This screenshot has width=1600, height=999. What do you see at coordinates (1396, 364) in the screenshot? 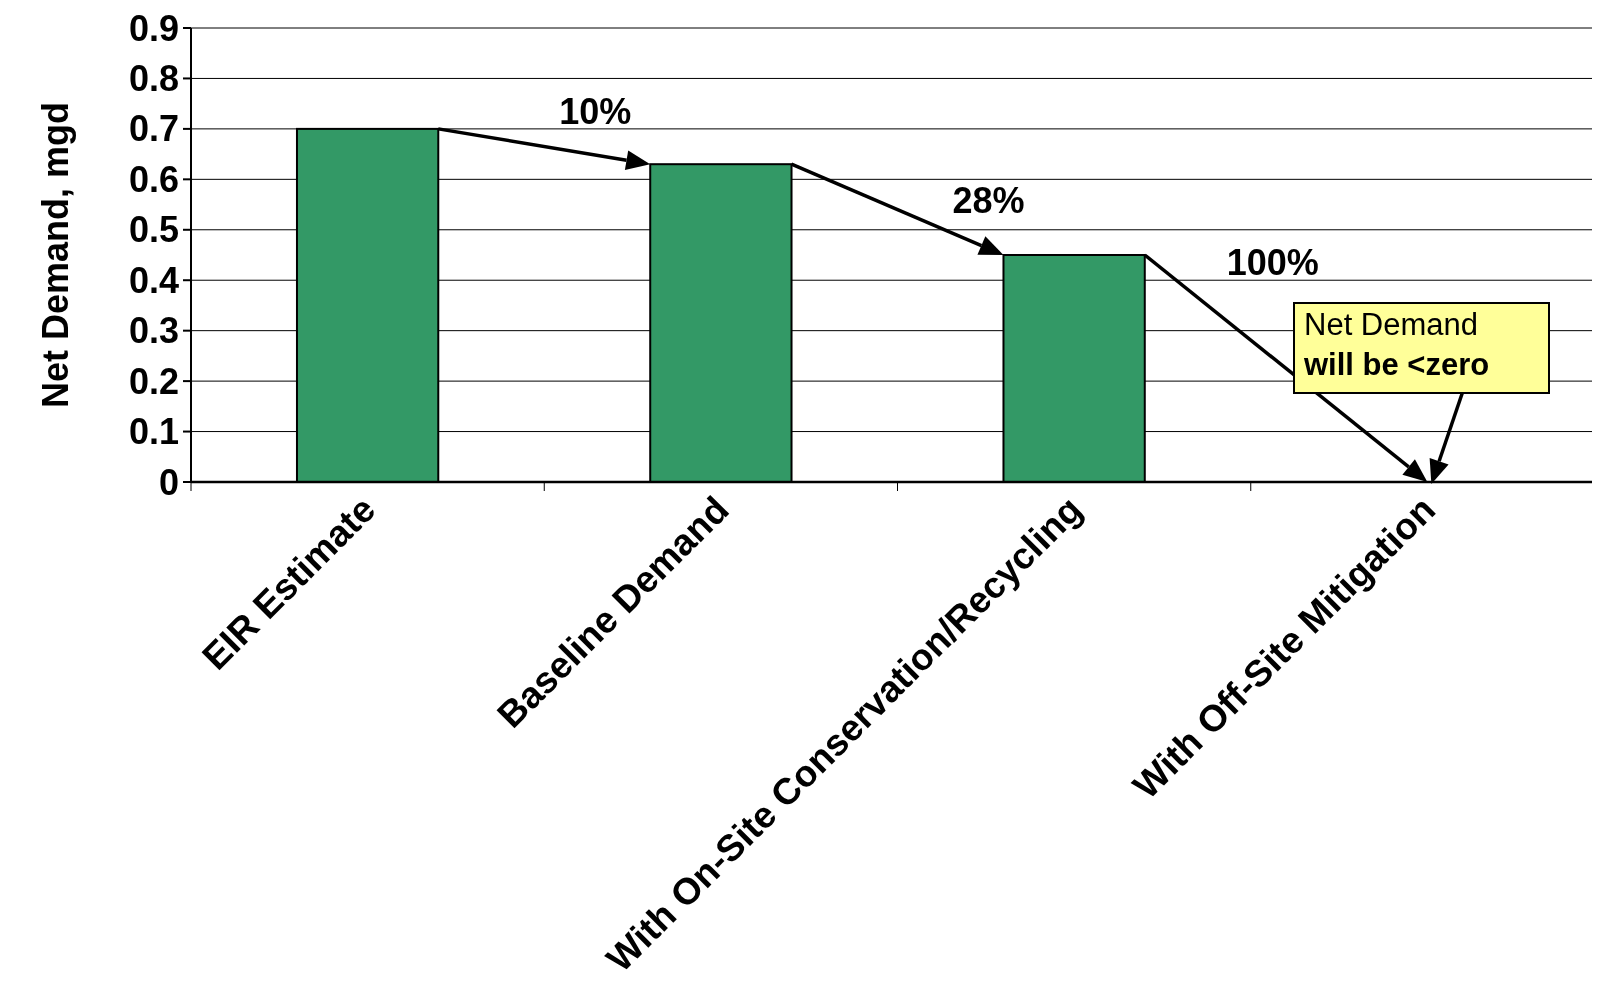
I see `annotation: will be <zero` at bounding box center [1396, 364].